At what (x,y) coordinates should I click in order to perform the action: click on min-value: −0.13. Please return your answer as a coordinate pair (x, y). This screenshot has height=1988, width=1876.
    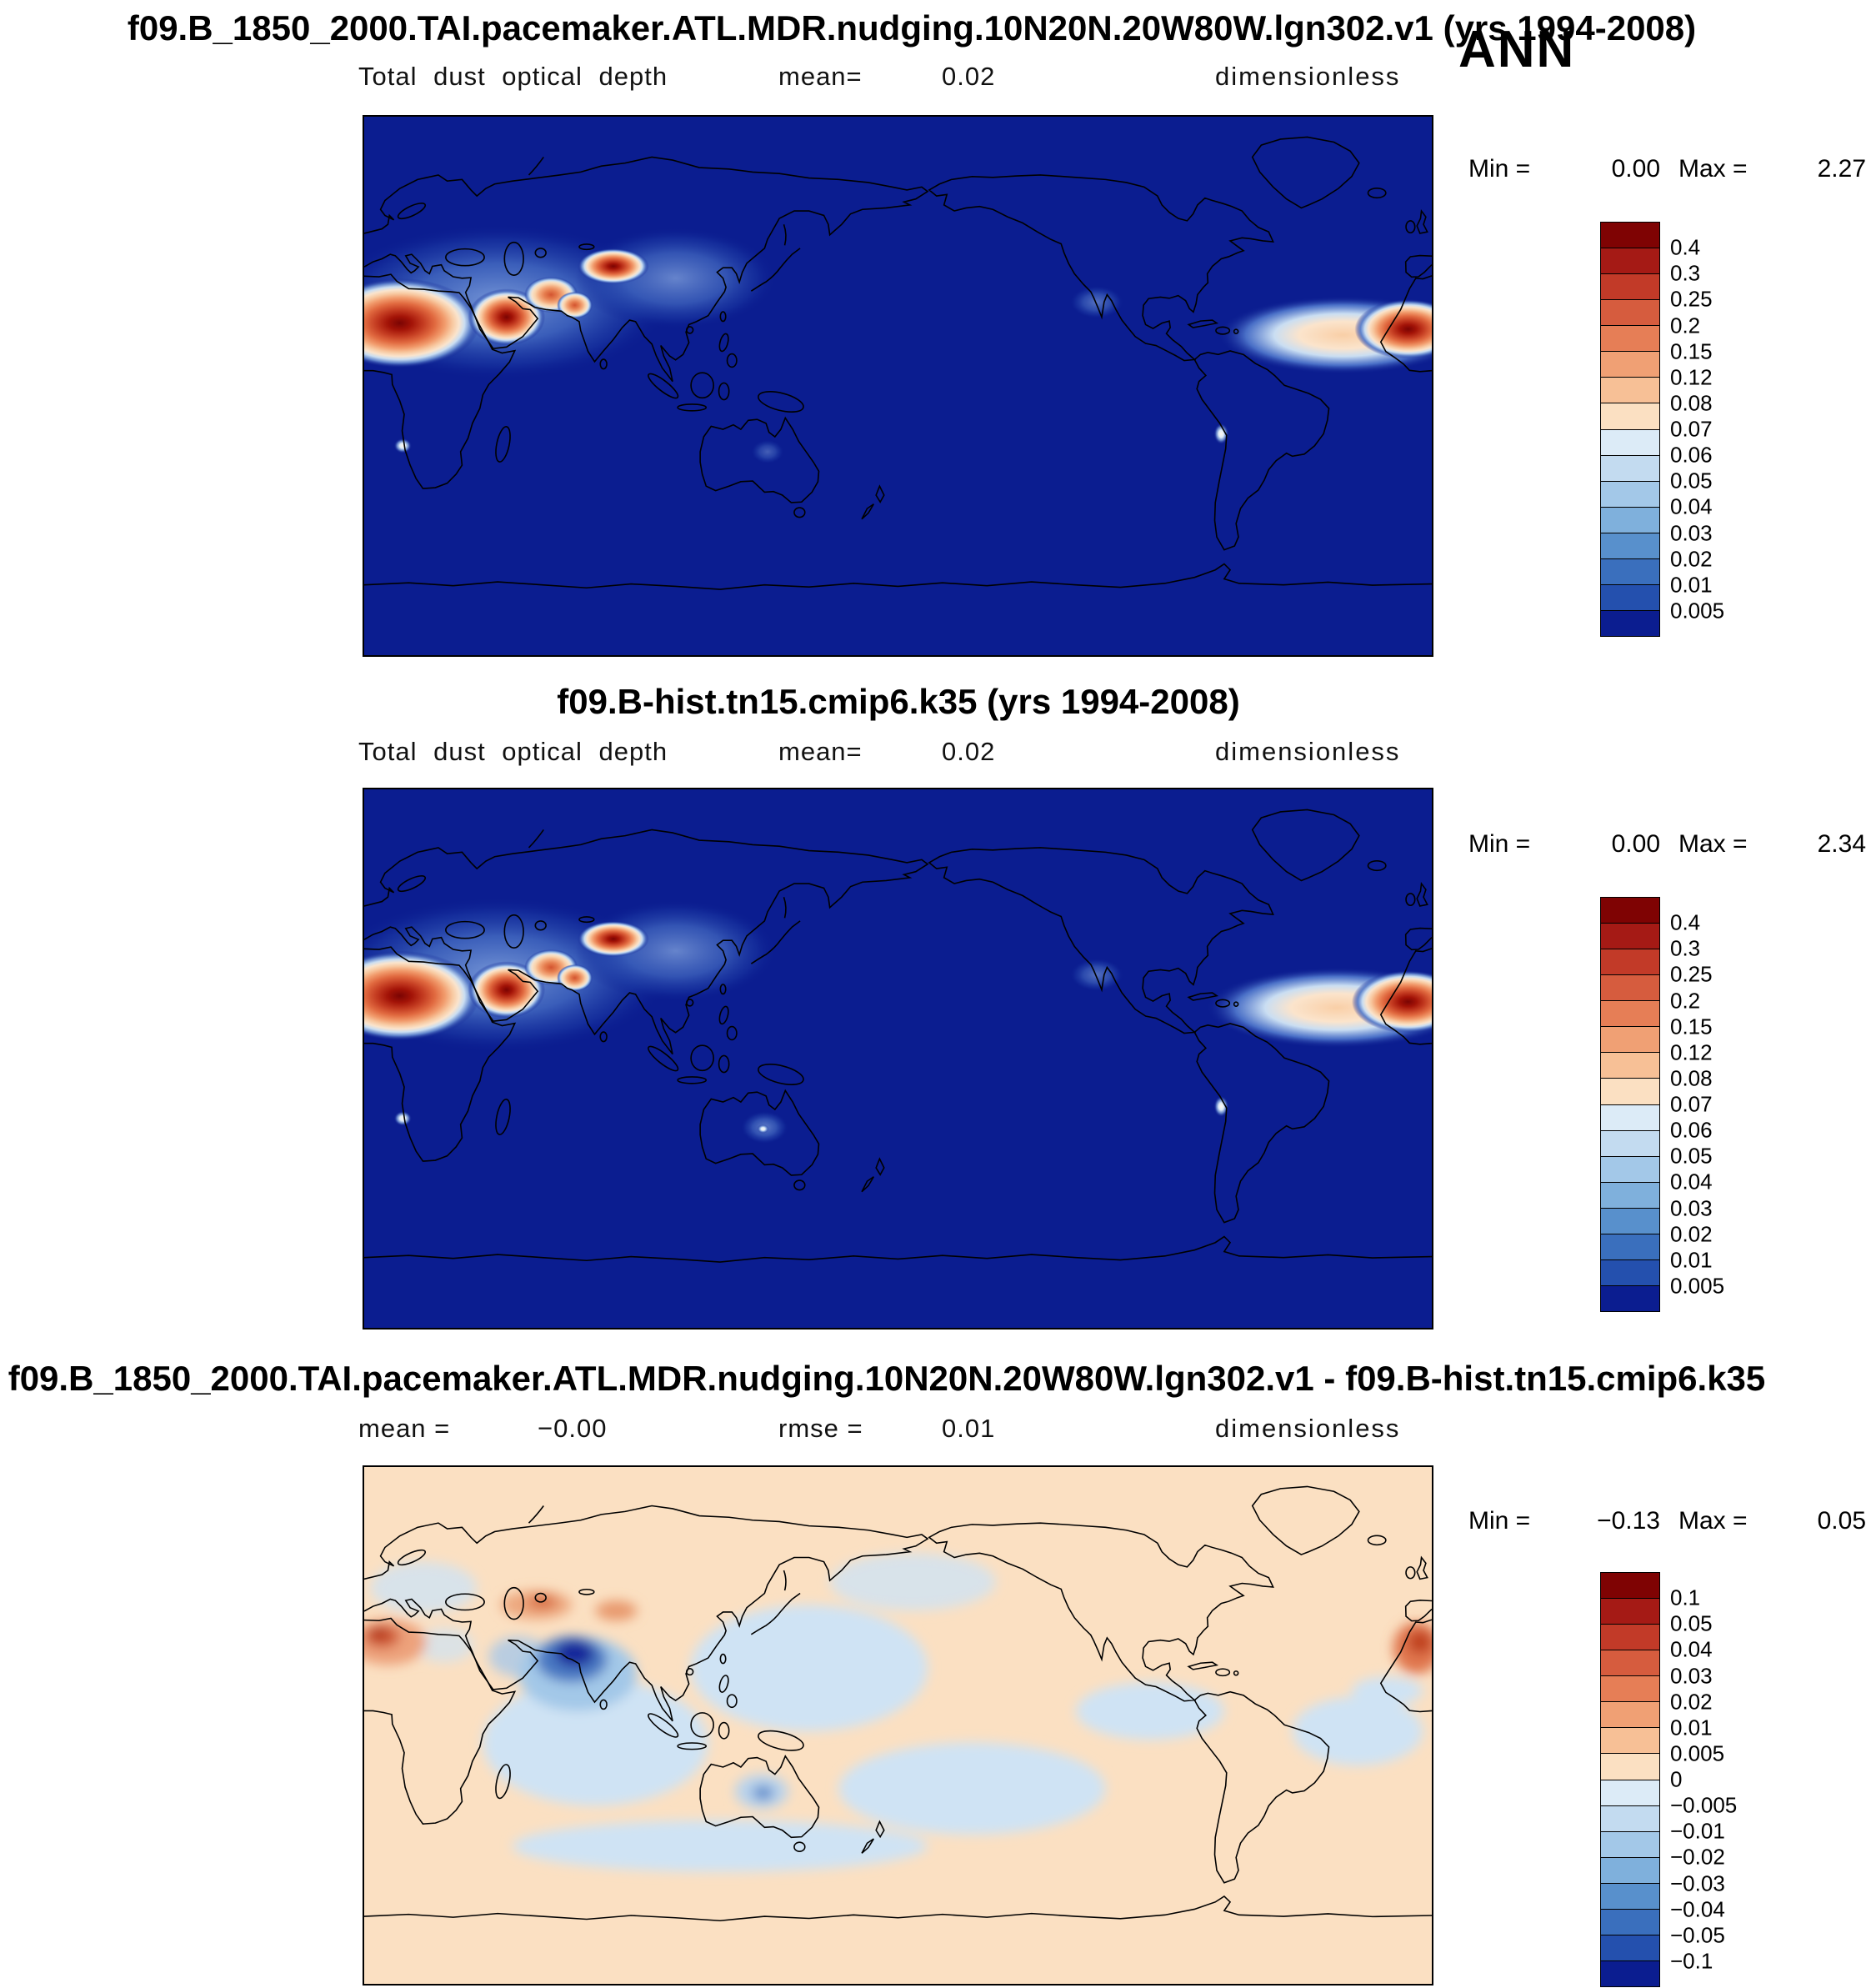
    Looking at the image, I should click on (1628, 1521).